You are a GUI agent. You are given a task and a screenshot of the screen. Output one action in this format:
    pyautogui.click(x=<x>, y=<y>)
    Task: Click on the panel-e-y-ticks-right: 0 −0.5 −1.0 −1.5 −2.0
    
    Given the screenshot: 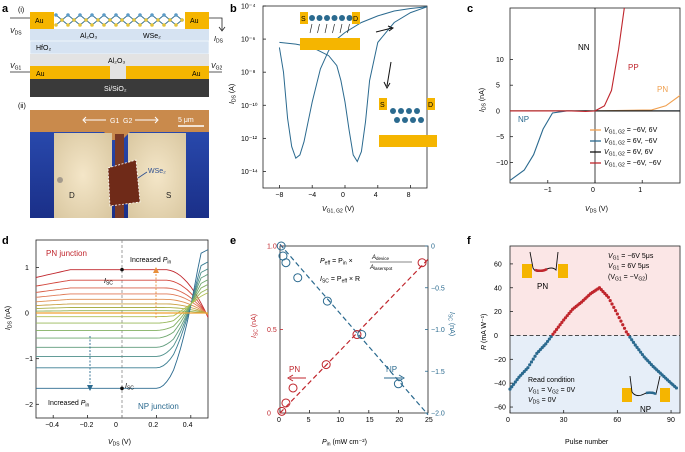 What is the action you would take?
    pyautogui.click(x=435, y=331)
    